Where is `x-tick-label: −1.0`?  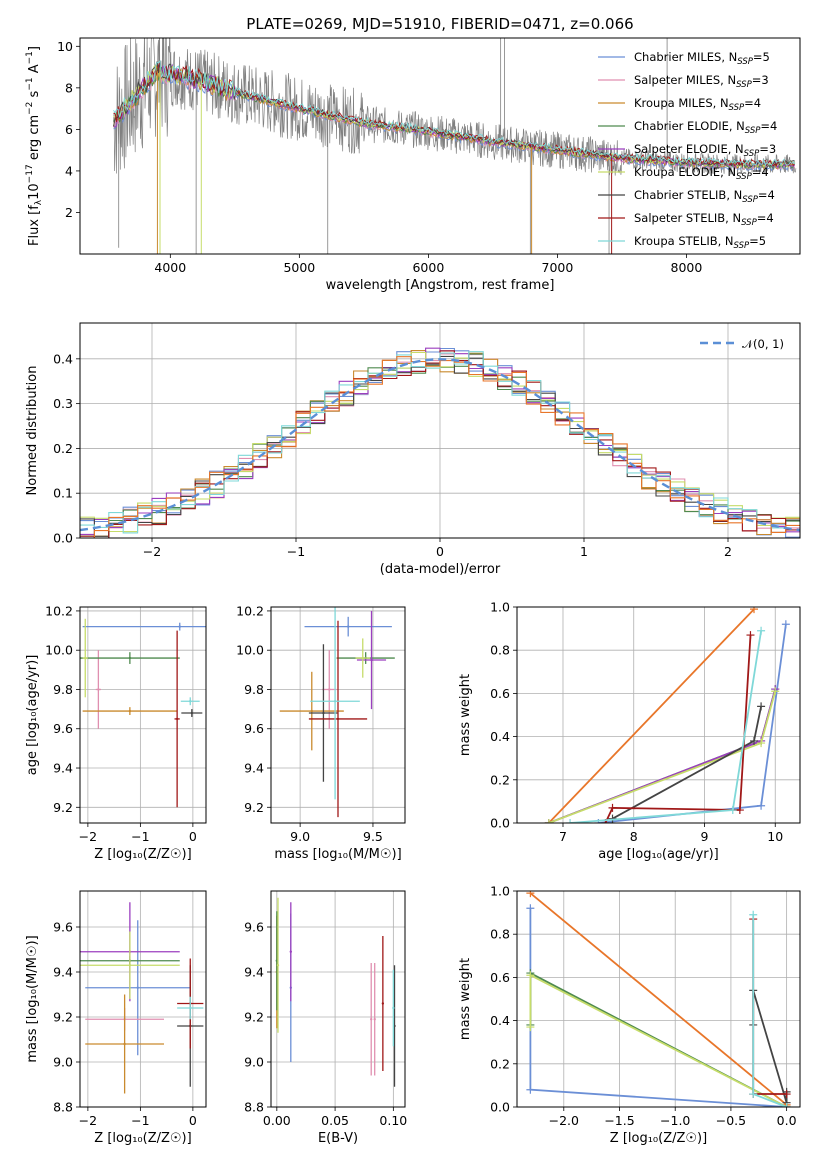
x-tick-label: −1.0 is located at coordinates (675, 1120).